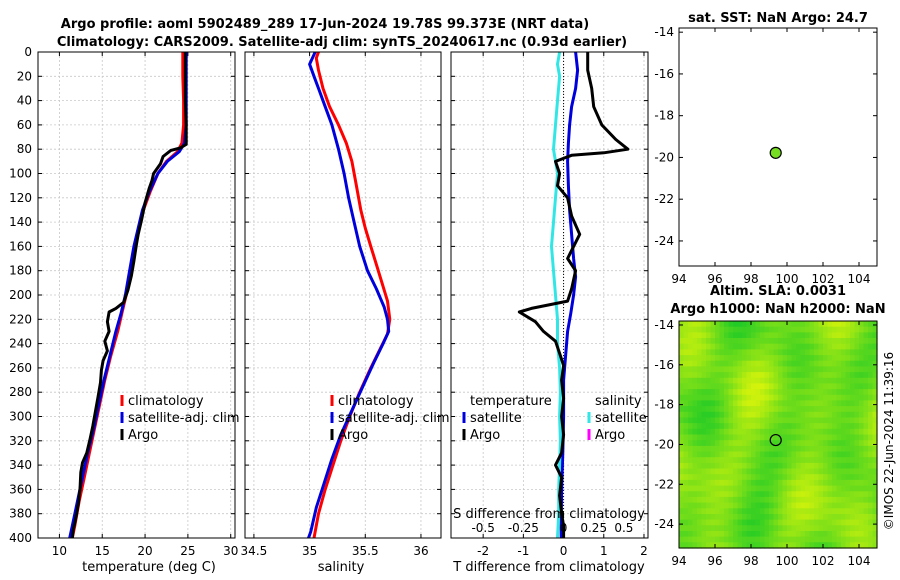 This screenshot has width=900, height=580. Describe the element at coordinates (778, 18) in the screenshot. I see `sst-map-title: sat. SST: NaN Argo: 24.7` at that location.